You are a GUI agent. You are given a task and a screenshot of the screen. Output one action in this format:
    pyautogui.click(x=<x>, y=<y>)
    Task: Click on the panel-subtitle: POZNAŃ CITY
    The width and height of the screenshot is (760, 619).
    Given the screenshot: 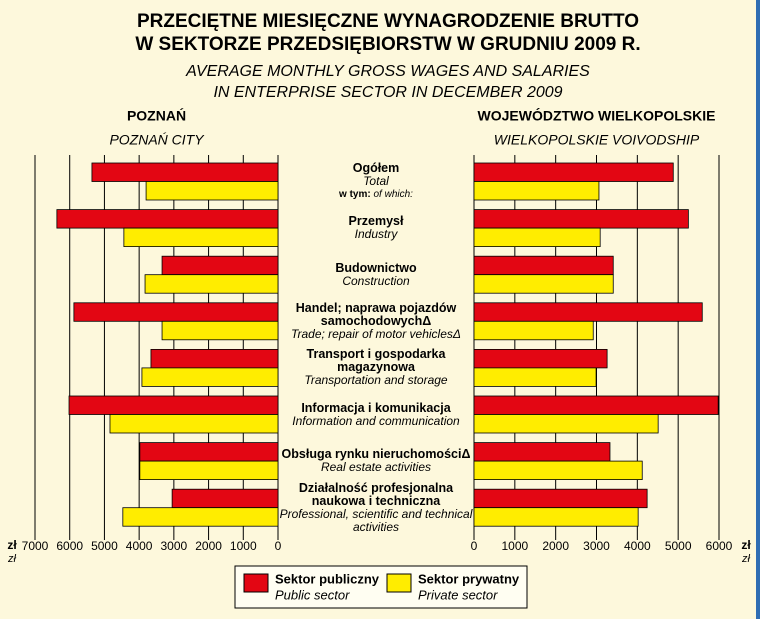 What is the action you would take?
    pyautogui.click(x=157, y=140)
    